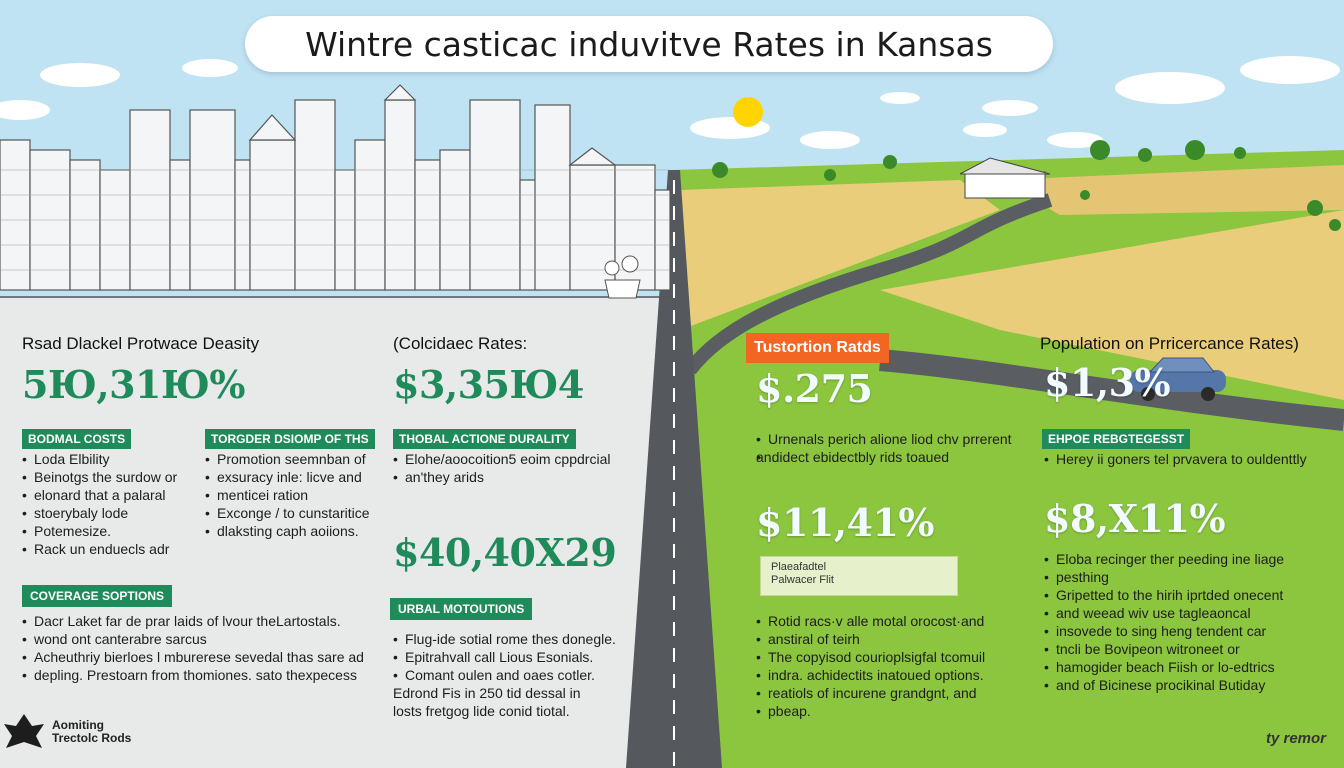 The height and width of the screenshot is (768, 1344). Describe the element at coordinates (870, 675) in the screenshot. I see `list-item: indra. achidectits inatoued options.` at that location.